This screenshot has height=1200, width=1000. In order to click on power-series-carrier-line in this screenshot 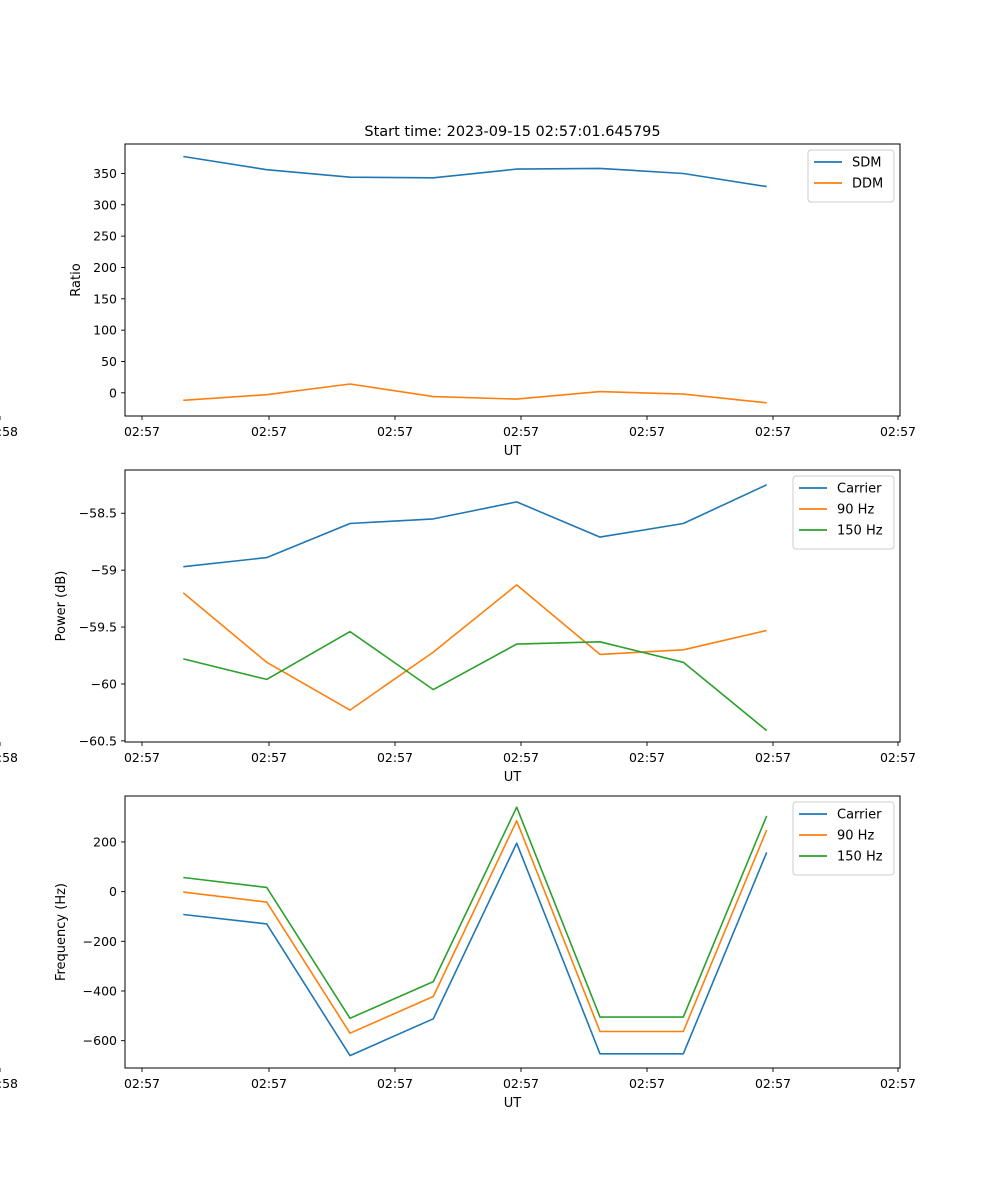, I will do `click(475, 526)`.